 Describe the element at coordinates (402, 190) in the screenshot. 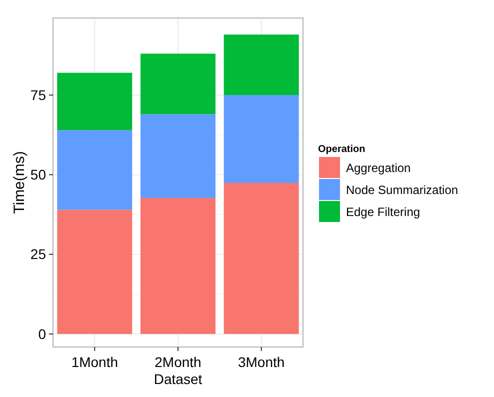

I see `legend-label: Node Summarization` at that location.